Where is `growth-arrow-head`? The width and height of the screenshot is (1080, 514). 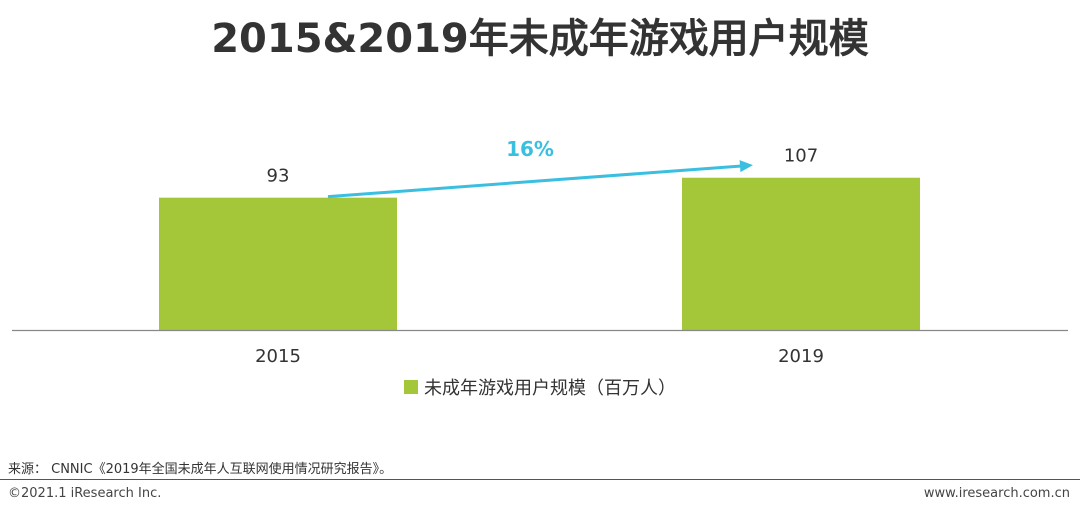
growth-arrow-head is located at coordinates (746, 166).